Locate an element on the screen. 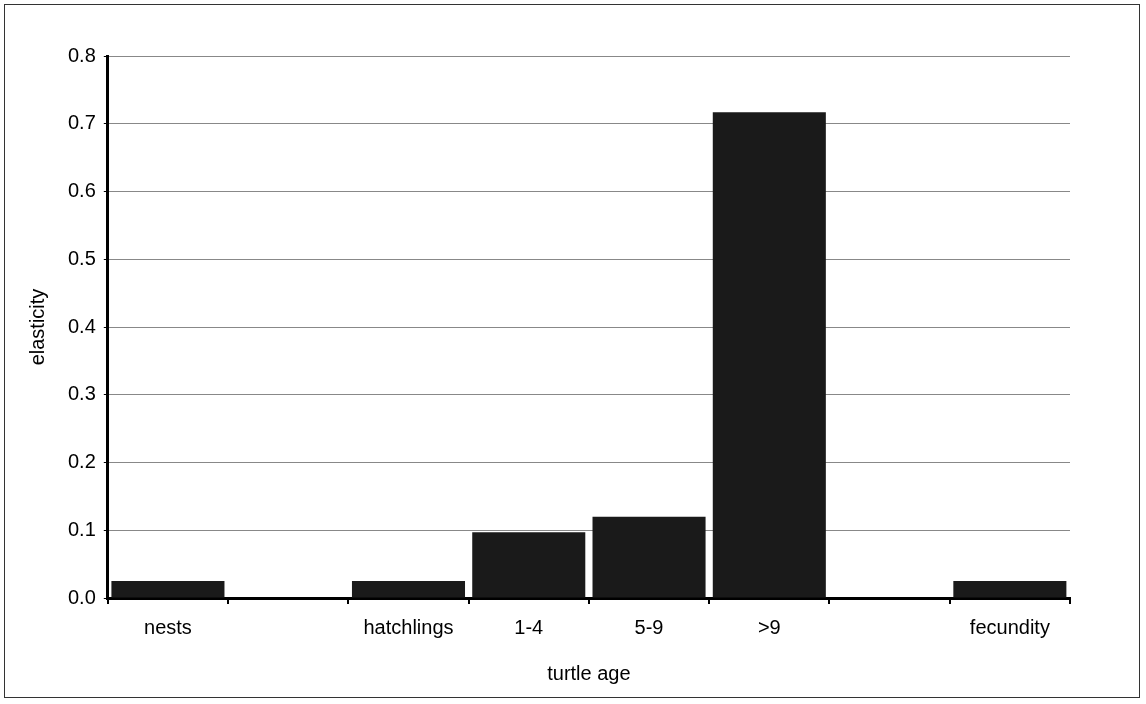  x-tick-label: 1-4 is located at coordinates (529, 626).